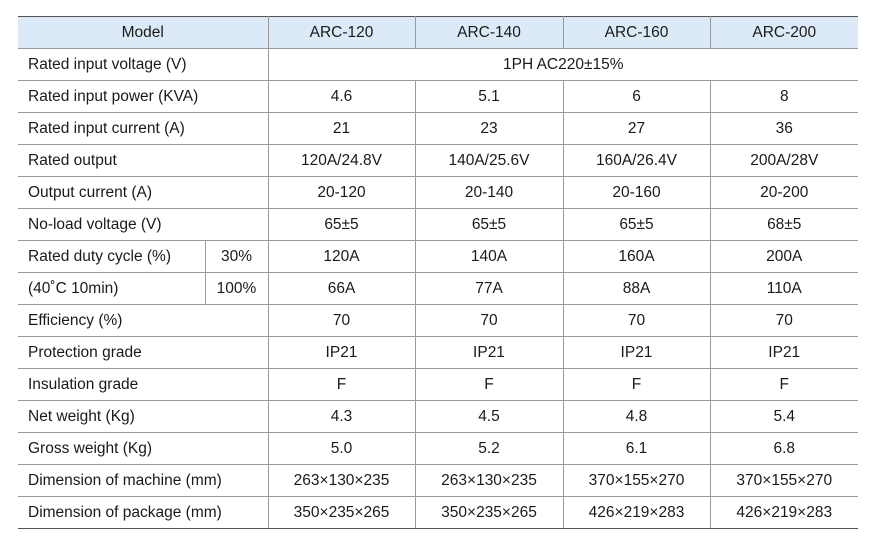 This screenshot has height=537, width=872. Describe the element at coordinates (489, 192) in the screenshot. I see `cell: 20-140` at that location.